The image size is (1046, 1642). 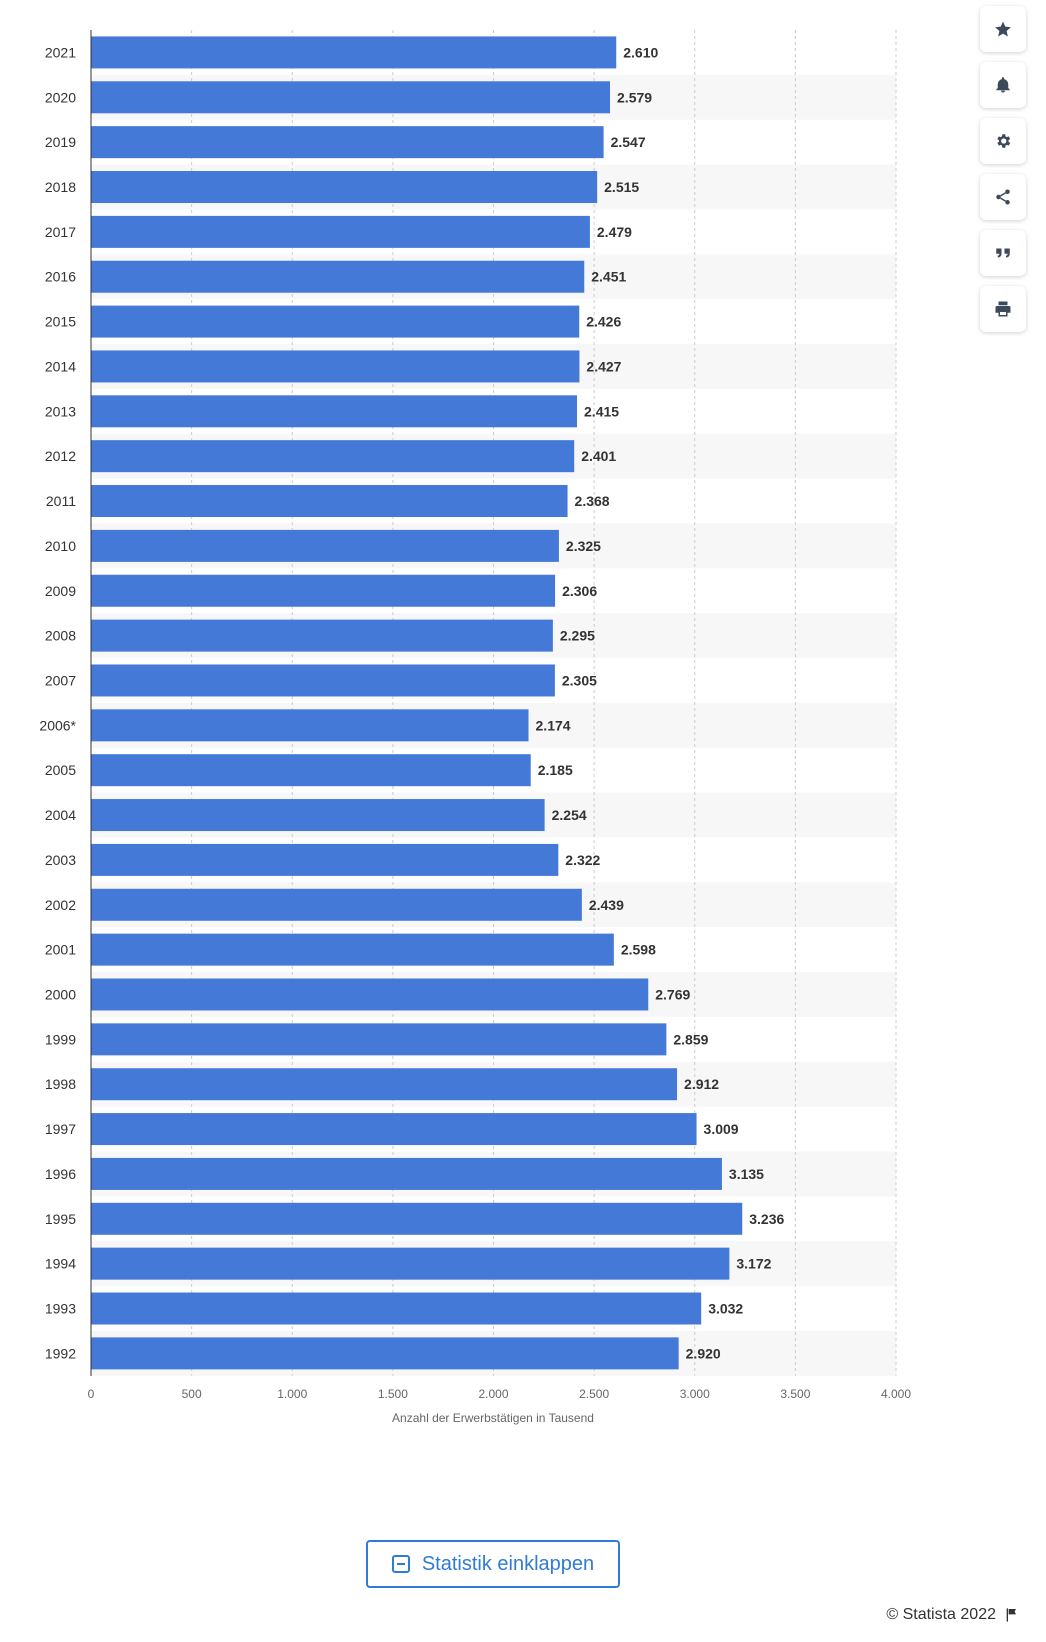 I want to click on favorite-button, so click(x=1003, y=29).